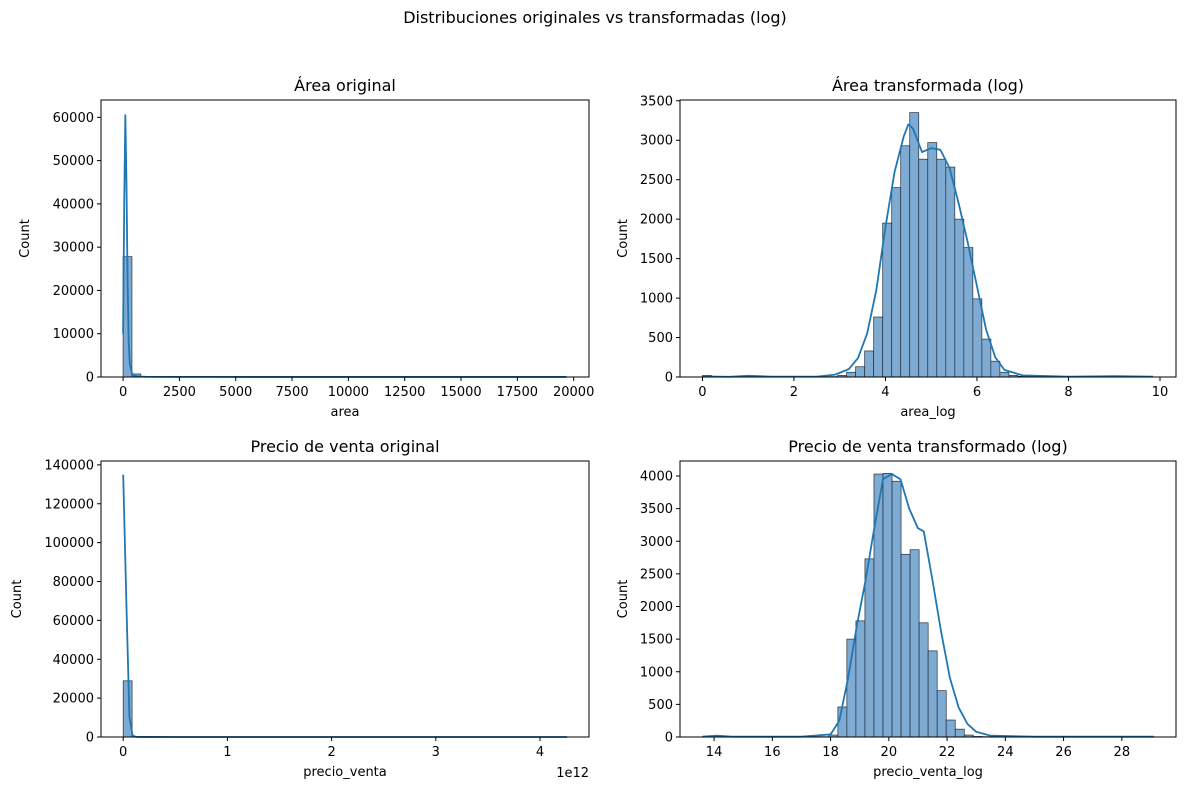  Describe the element at coordinates (345, 772) in the screenshot. I see `x-axis-label: precio_venta` at that location.